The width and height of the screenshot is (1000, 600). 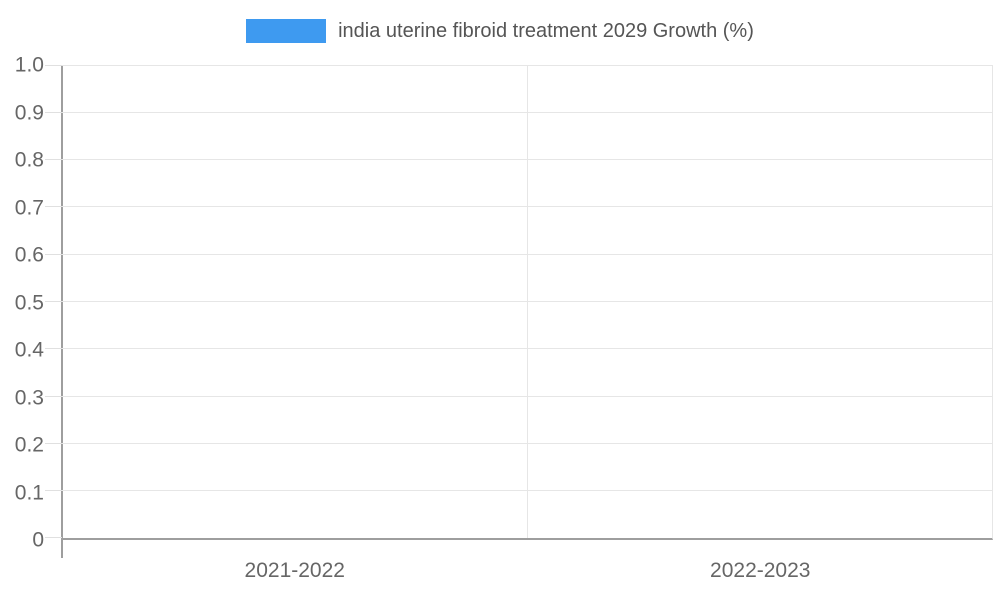 I want to click on y-tick-label: 0.2, so click(x=29, y=445).